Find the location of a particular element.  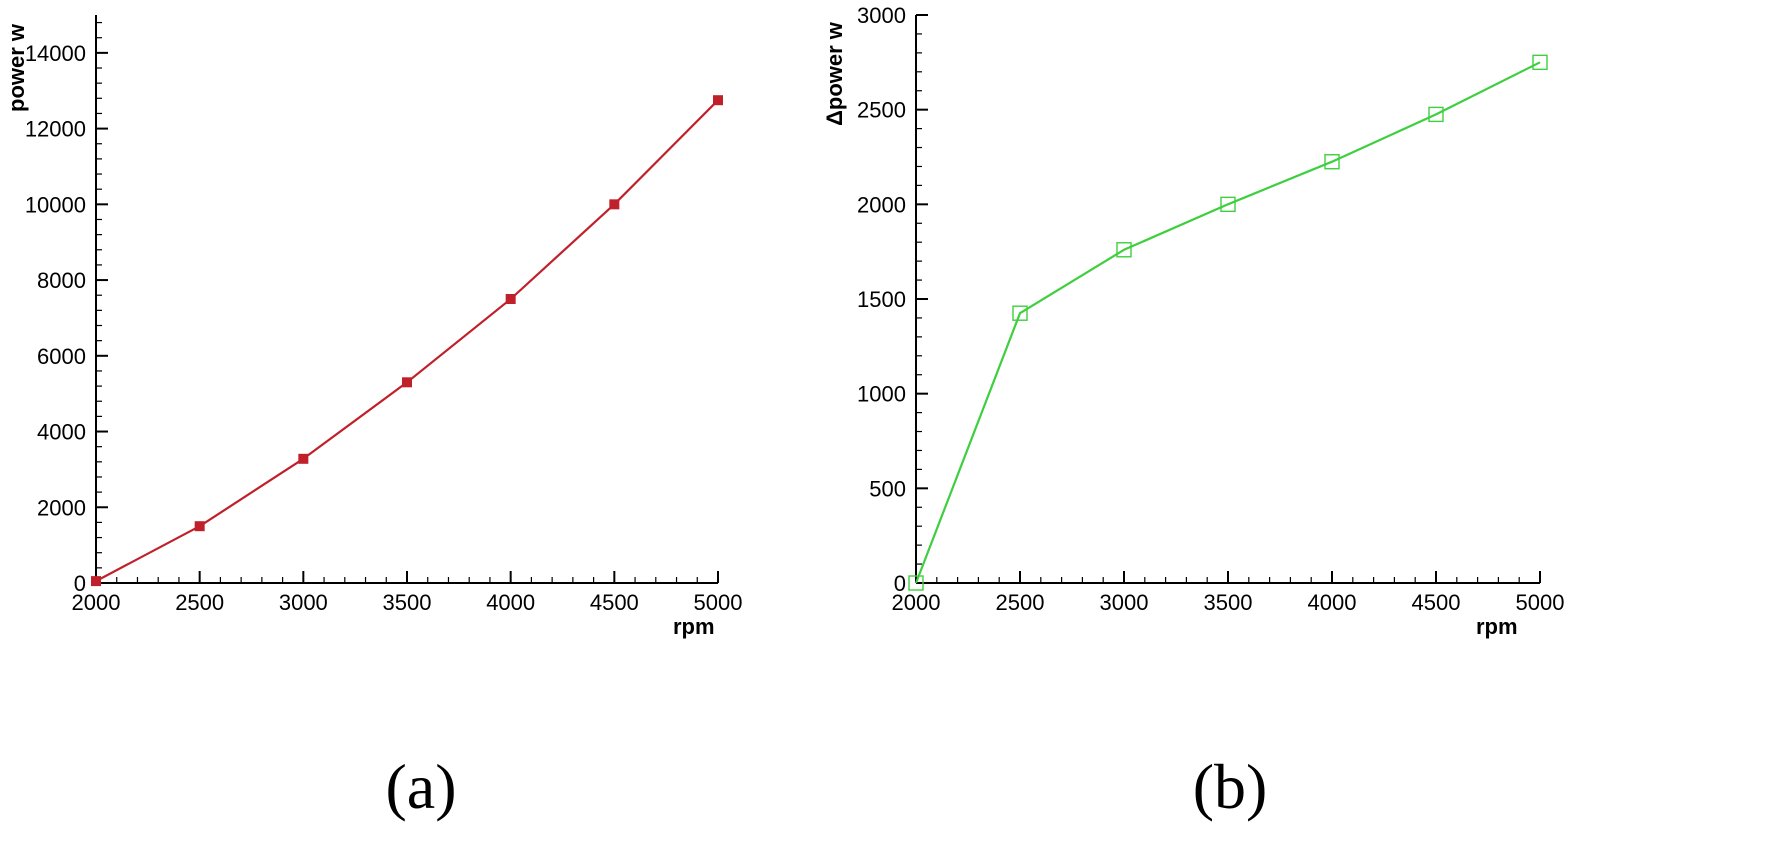

y-tick-label: 1500 is located at coordinates (881, 299).